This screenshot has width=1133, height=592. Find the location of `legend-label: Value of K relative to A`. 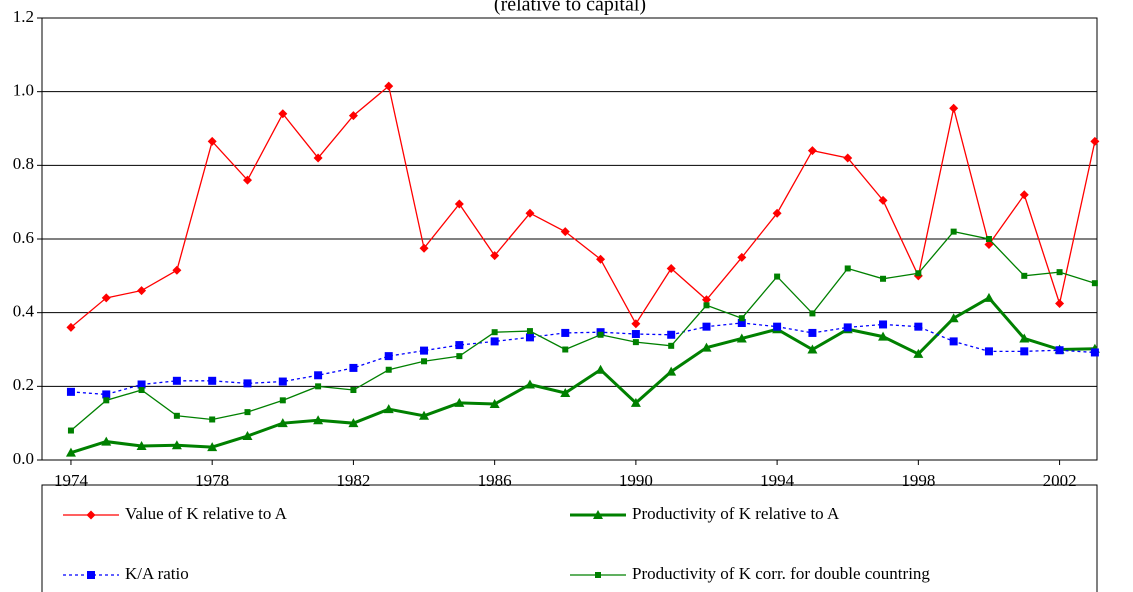

legend-label: Value of K relative to A is located at coordinates (206, 513).